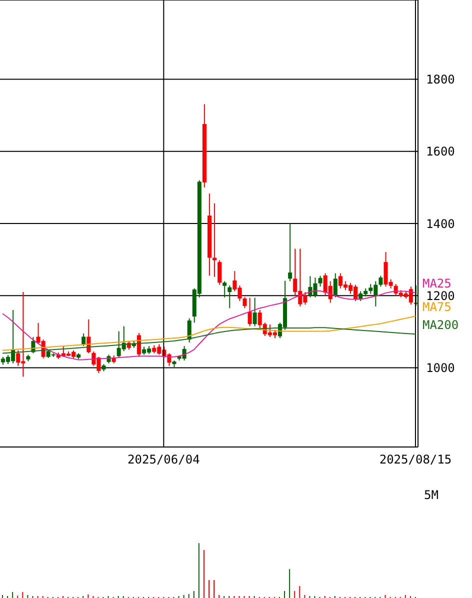  What do you see at coordinates (440, 295) in the screenshot?
I see `y-tick-label: 1200` at bounding box center [440, 295].